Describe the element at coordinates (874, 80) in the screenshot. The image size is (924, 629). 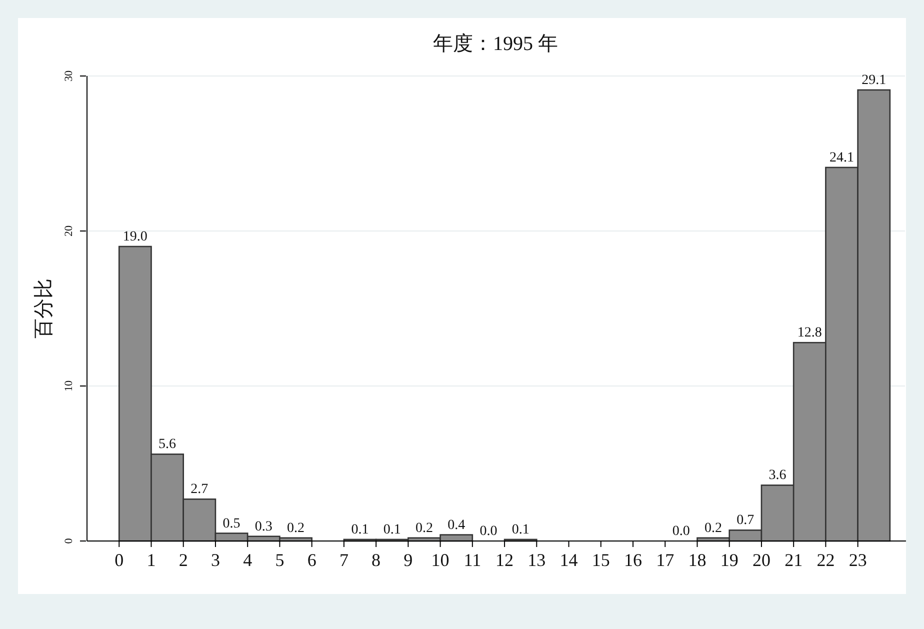
I see `data-label: 29.1` at that location.